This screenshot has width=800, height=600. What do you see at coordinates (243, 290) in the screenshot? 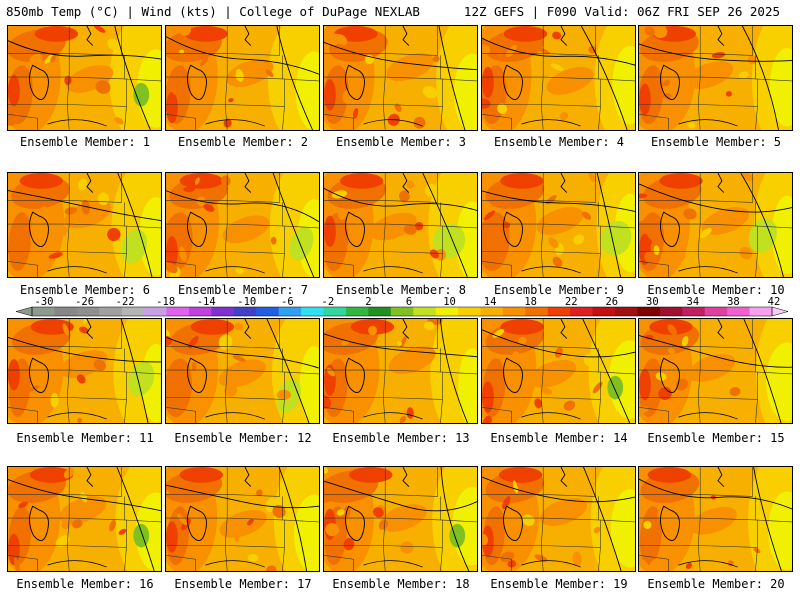
I see `ensemble-member-label: Ensemble Member: 7` at bounding box center [243, 290].